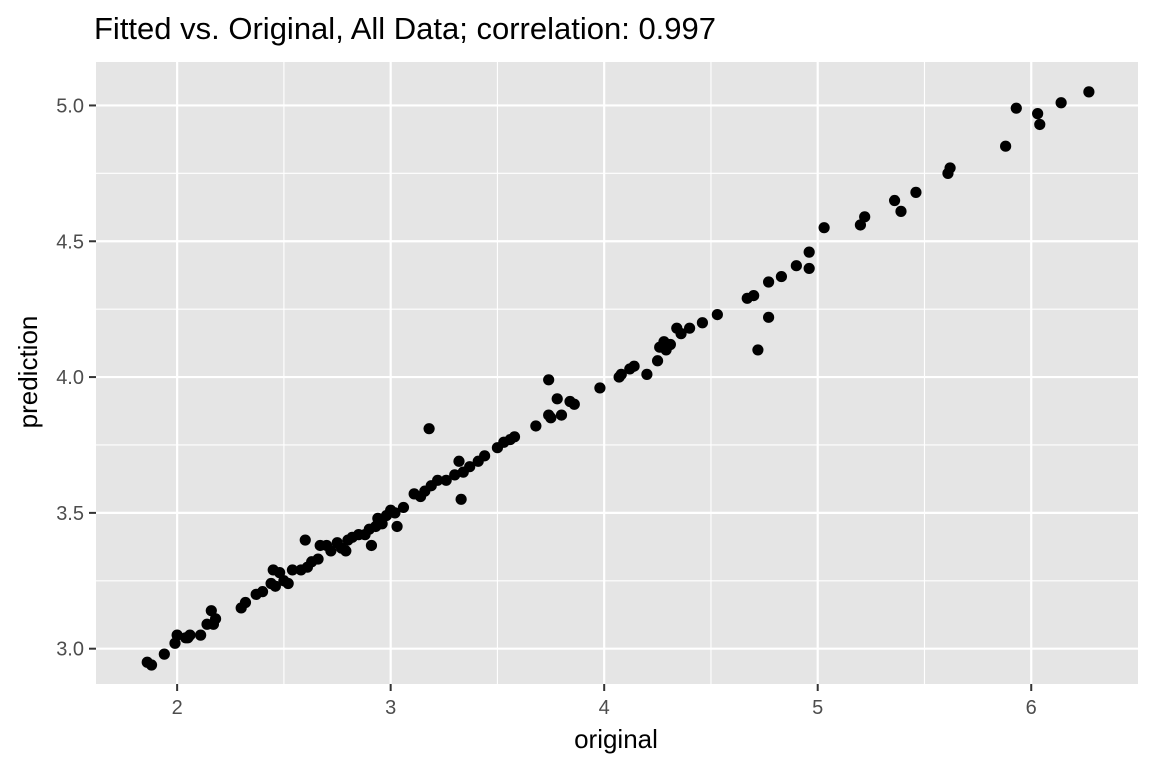 Image resolution: width=1152 pixels, height=768 pixels. Describe the element at coordinates (70, 514) in the screenshot. I see `y-tick-label: 3.5` at that location.